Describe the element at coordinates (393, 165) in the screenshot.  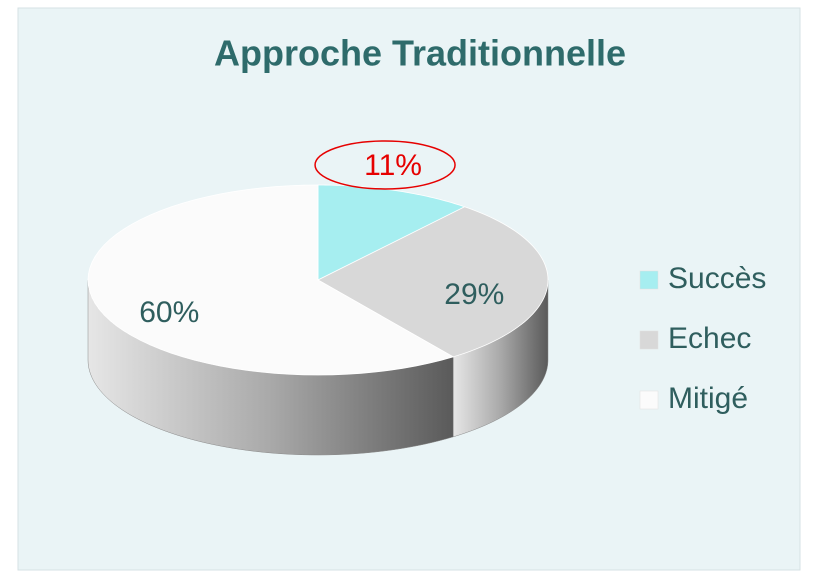
I see `data-label: 11%` at that location.